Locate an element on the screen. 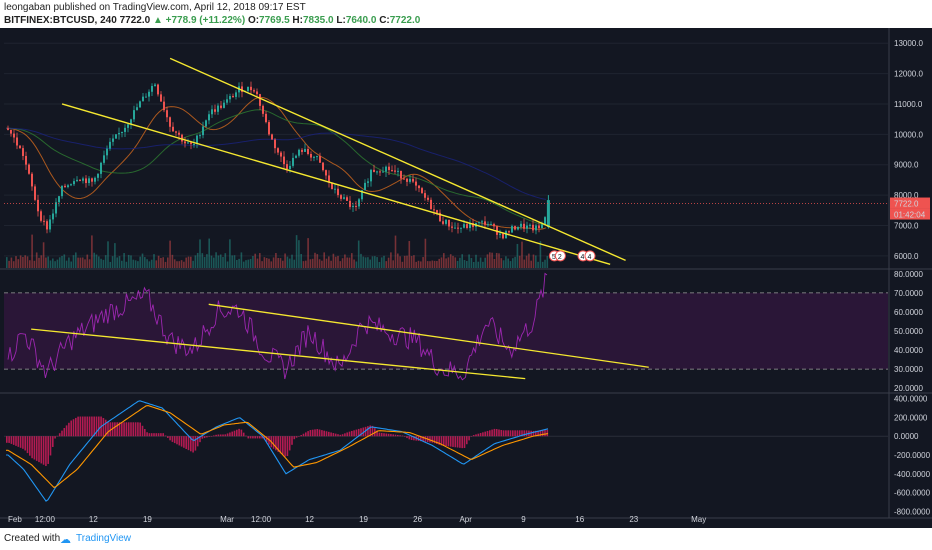 This screenshot has width=932, height=550. event-badge-label: 2 is located at coordinates (560, 257).